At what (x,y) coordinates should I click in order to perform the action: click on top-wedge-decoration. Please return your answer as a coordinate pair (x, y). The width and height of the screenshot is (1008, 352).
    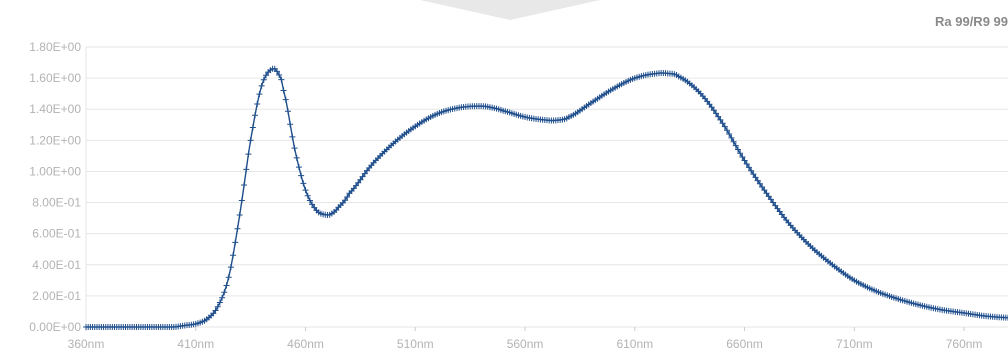
    Looking at the image, I should click on (510, 10).